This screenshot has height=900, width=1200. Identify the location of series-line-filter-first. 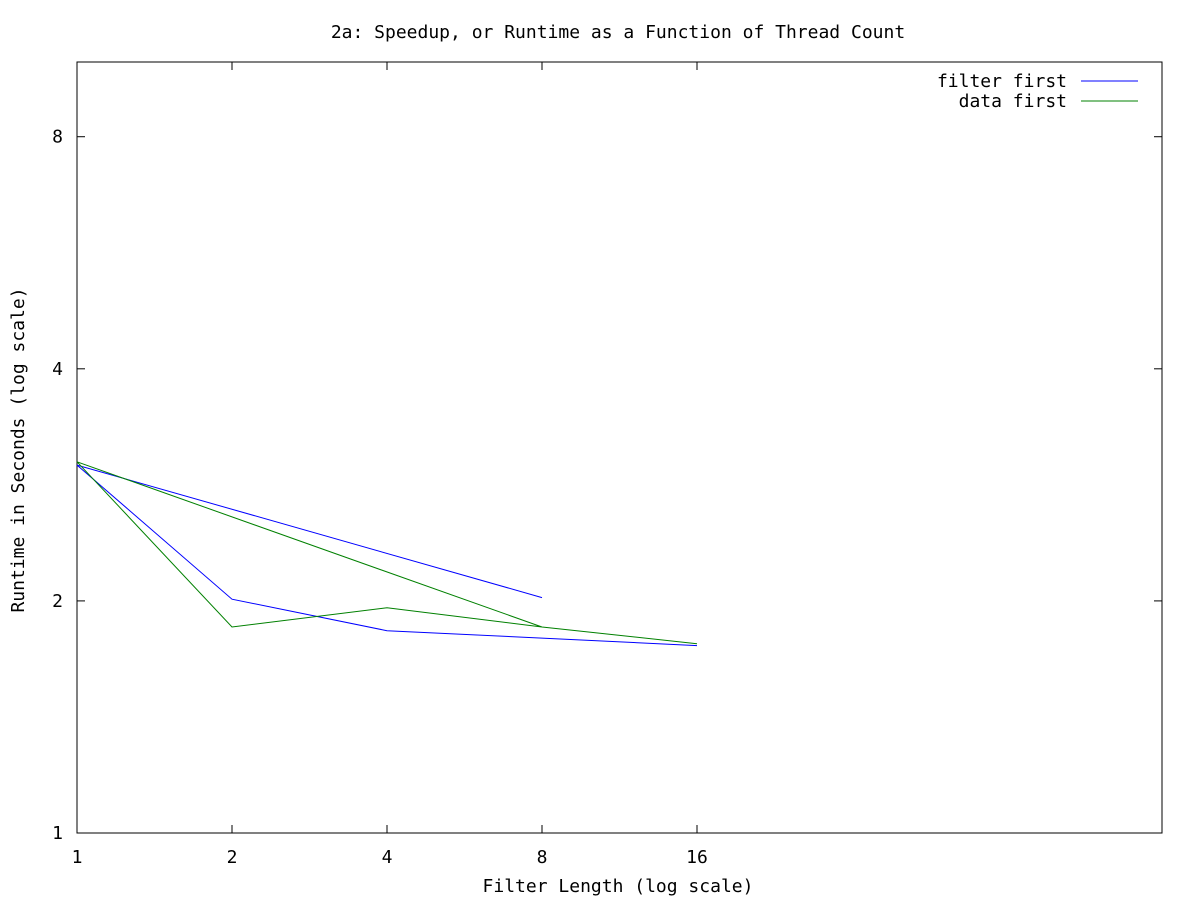
(387, 555).